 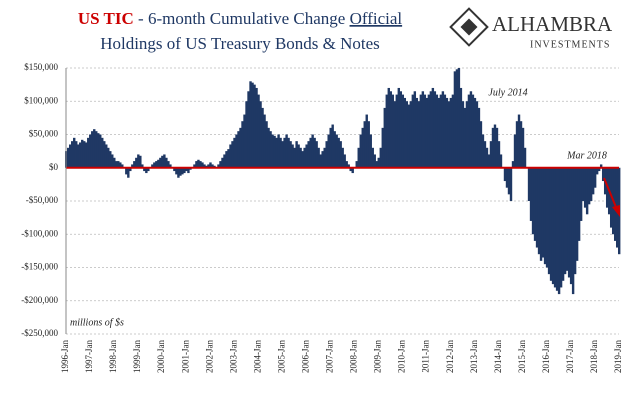 What do you see at coordinates (97, 322) in the screenshot?
I see `annotation: millions of $s` at bounding box center [97, 322].